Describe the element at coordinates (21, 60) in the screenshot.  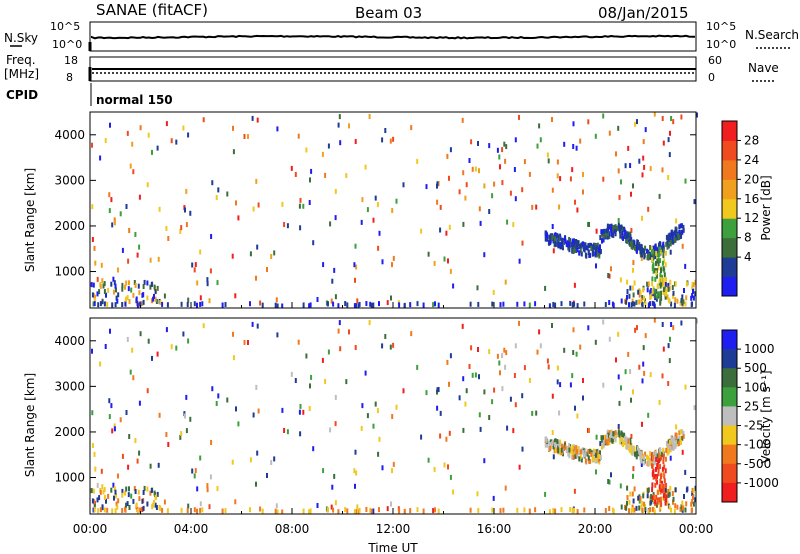
I see `freq-label: Freq.` at that location.